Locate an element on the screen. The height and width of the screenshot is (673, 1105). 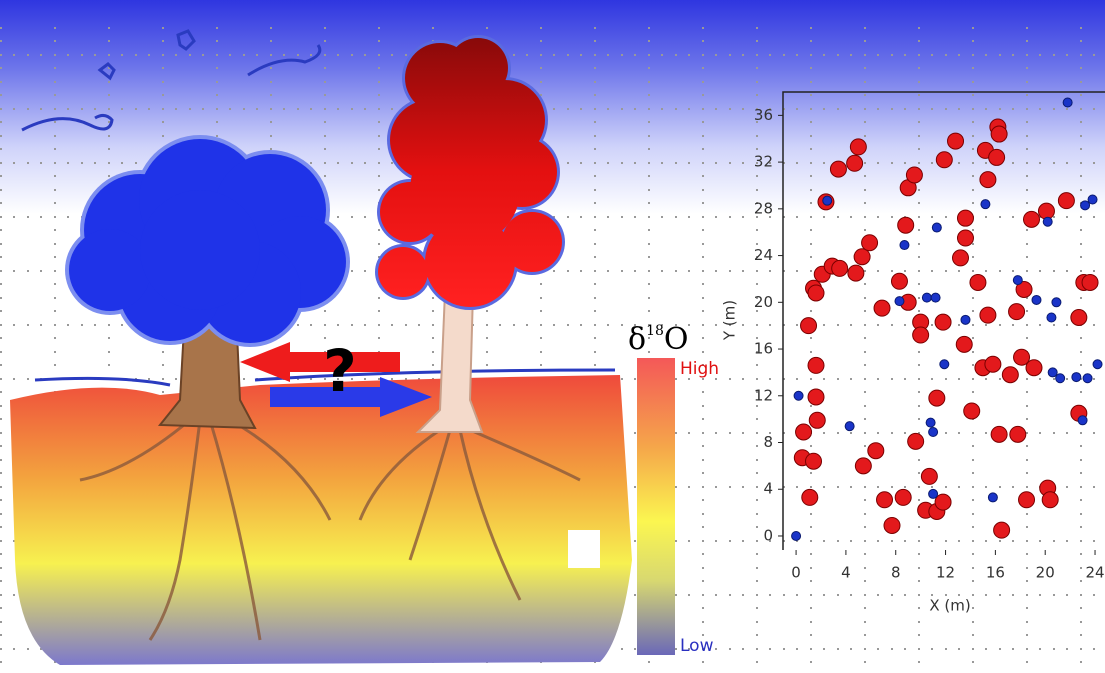
x-tick-label: 20 is located at coordinates (1045, 573).